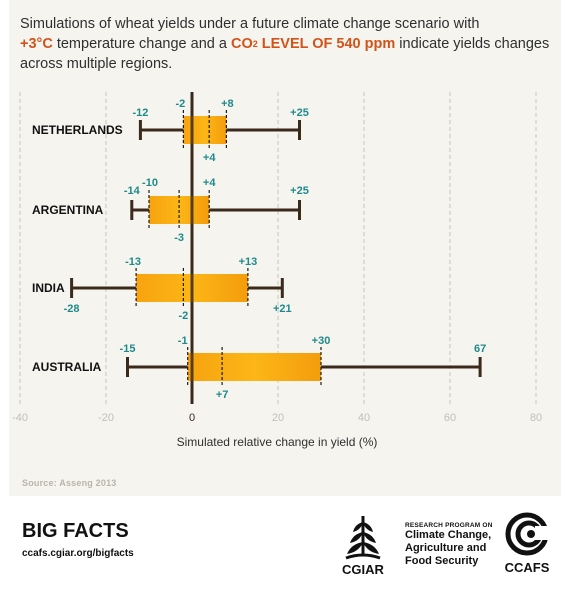  Describe the element at coordinates (227, 104) in the screenshot. I see `label-q3: +8` at that location.